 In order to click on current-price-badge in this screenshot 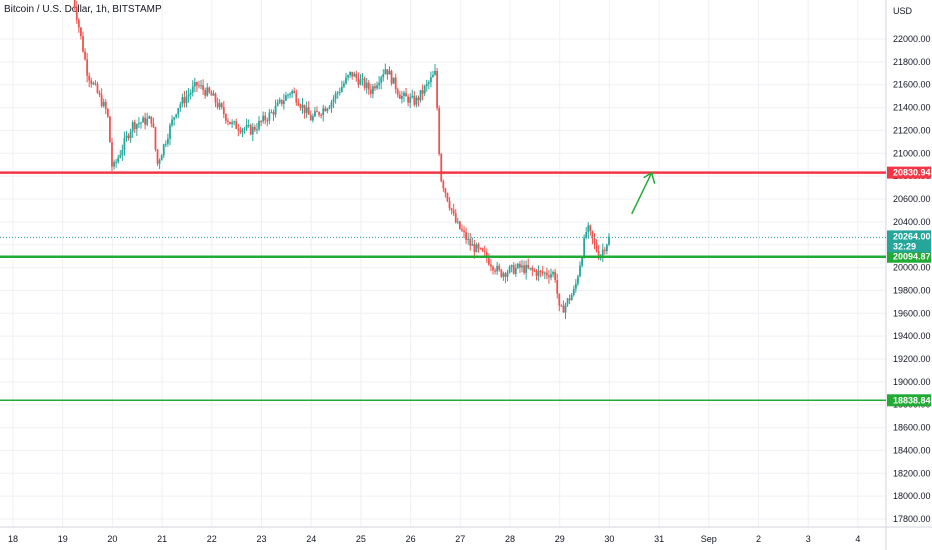, I will do `click(909, 241)`.